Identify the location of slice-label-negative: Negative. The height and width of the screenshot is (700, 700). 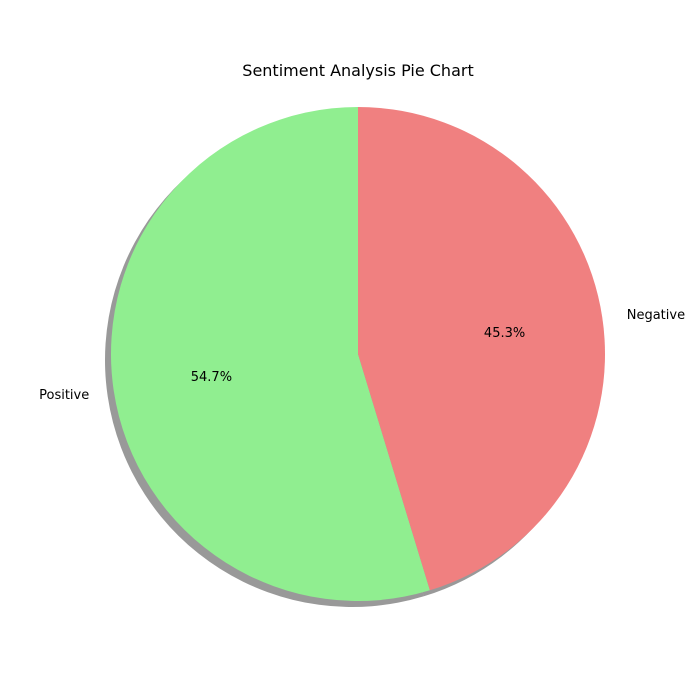
(656, 315).